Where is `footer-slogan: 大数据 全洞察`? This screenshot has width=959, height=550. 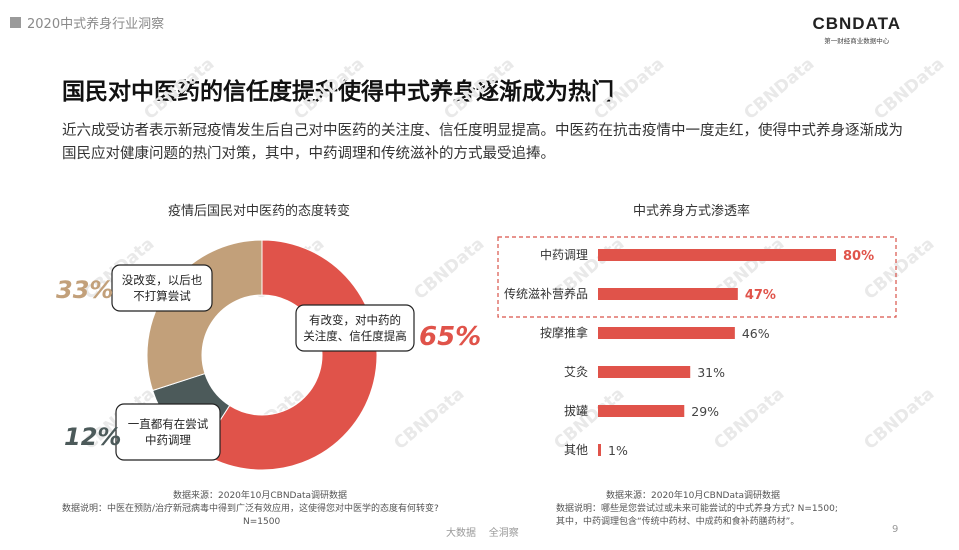 footer-slogan: 大数据 全洞察 is located at coordinates (482, 531).